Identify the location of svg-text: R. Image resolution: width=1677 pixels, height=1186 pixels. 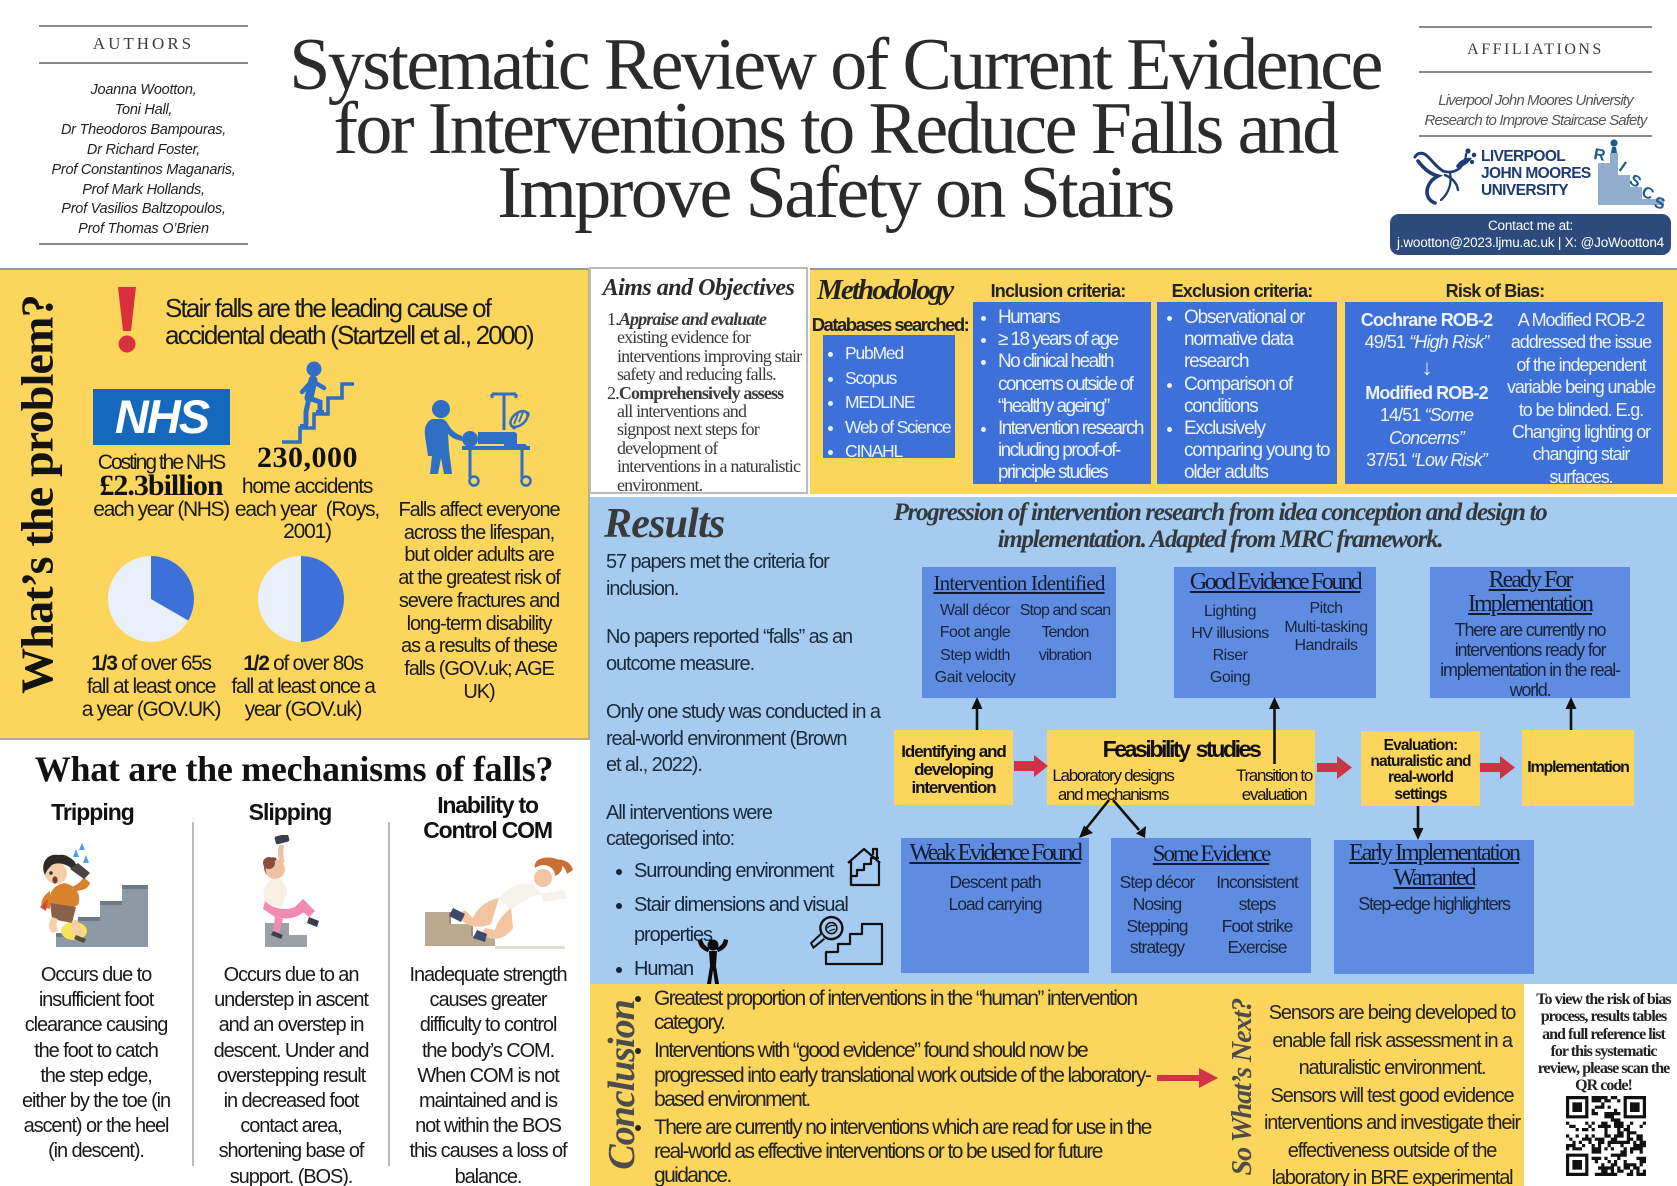
(1599, 155).